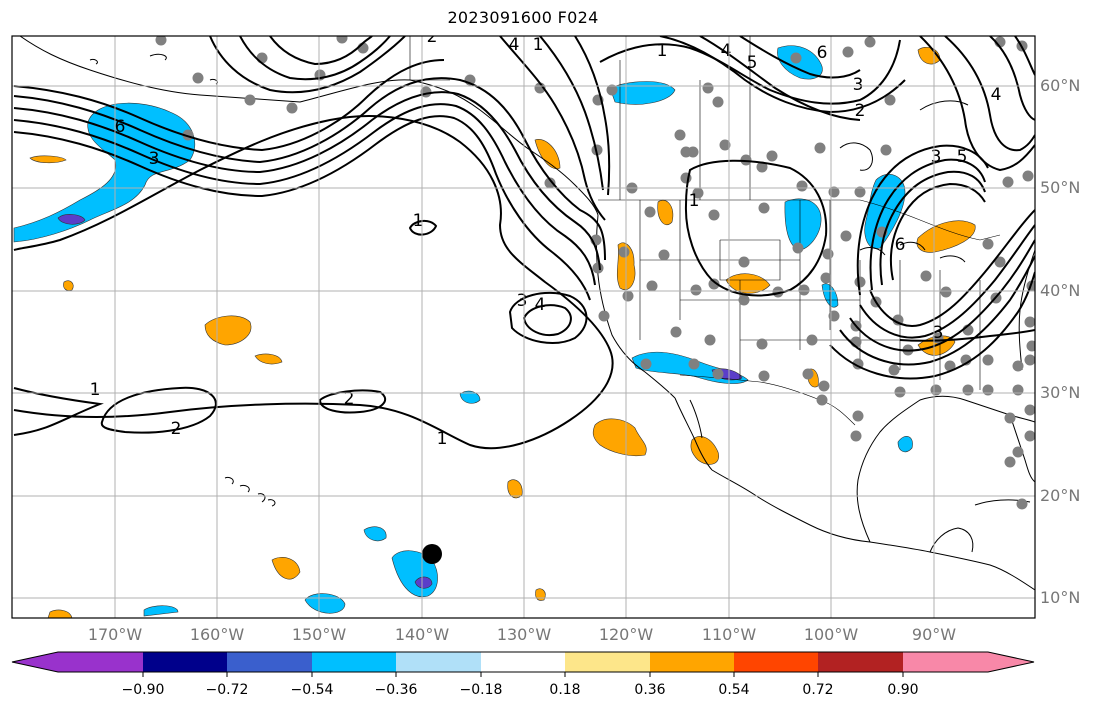 This screenshot has width=1102, height=710. What do you see at coordinates (161, 611) in the screenshot?
I see `blue-region-small3` at bounding box center [161, 611].